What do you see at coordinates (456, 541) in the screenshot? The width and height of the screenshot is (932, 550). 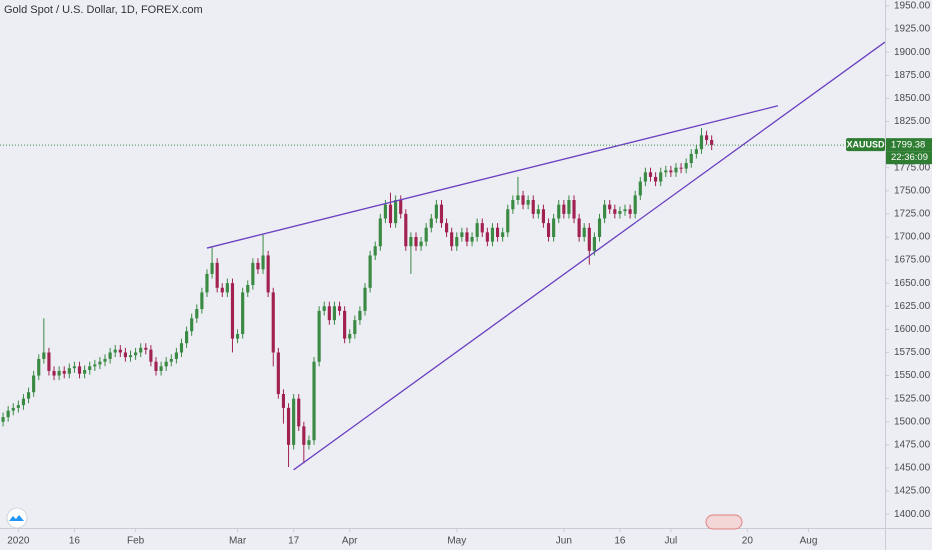 I see `x-tick-label: May` at bounding box center [456, 541].